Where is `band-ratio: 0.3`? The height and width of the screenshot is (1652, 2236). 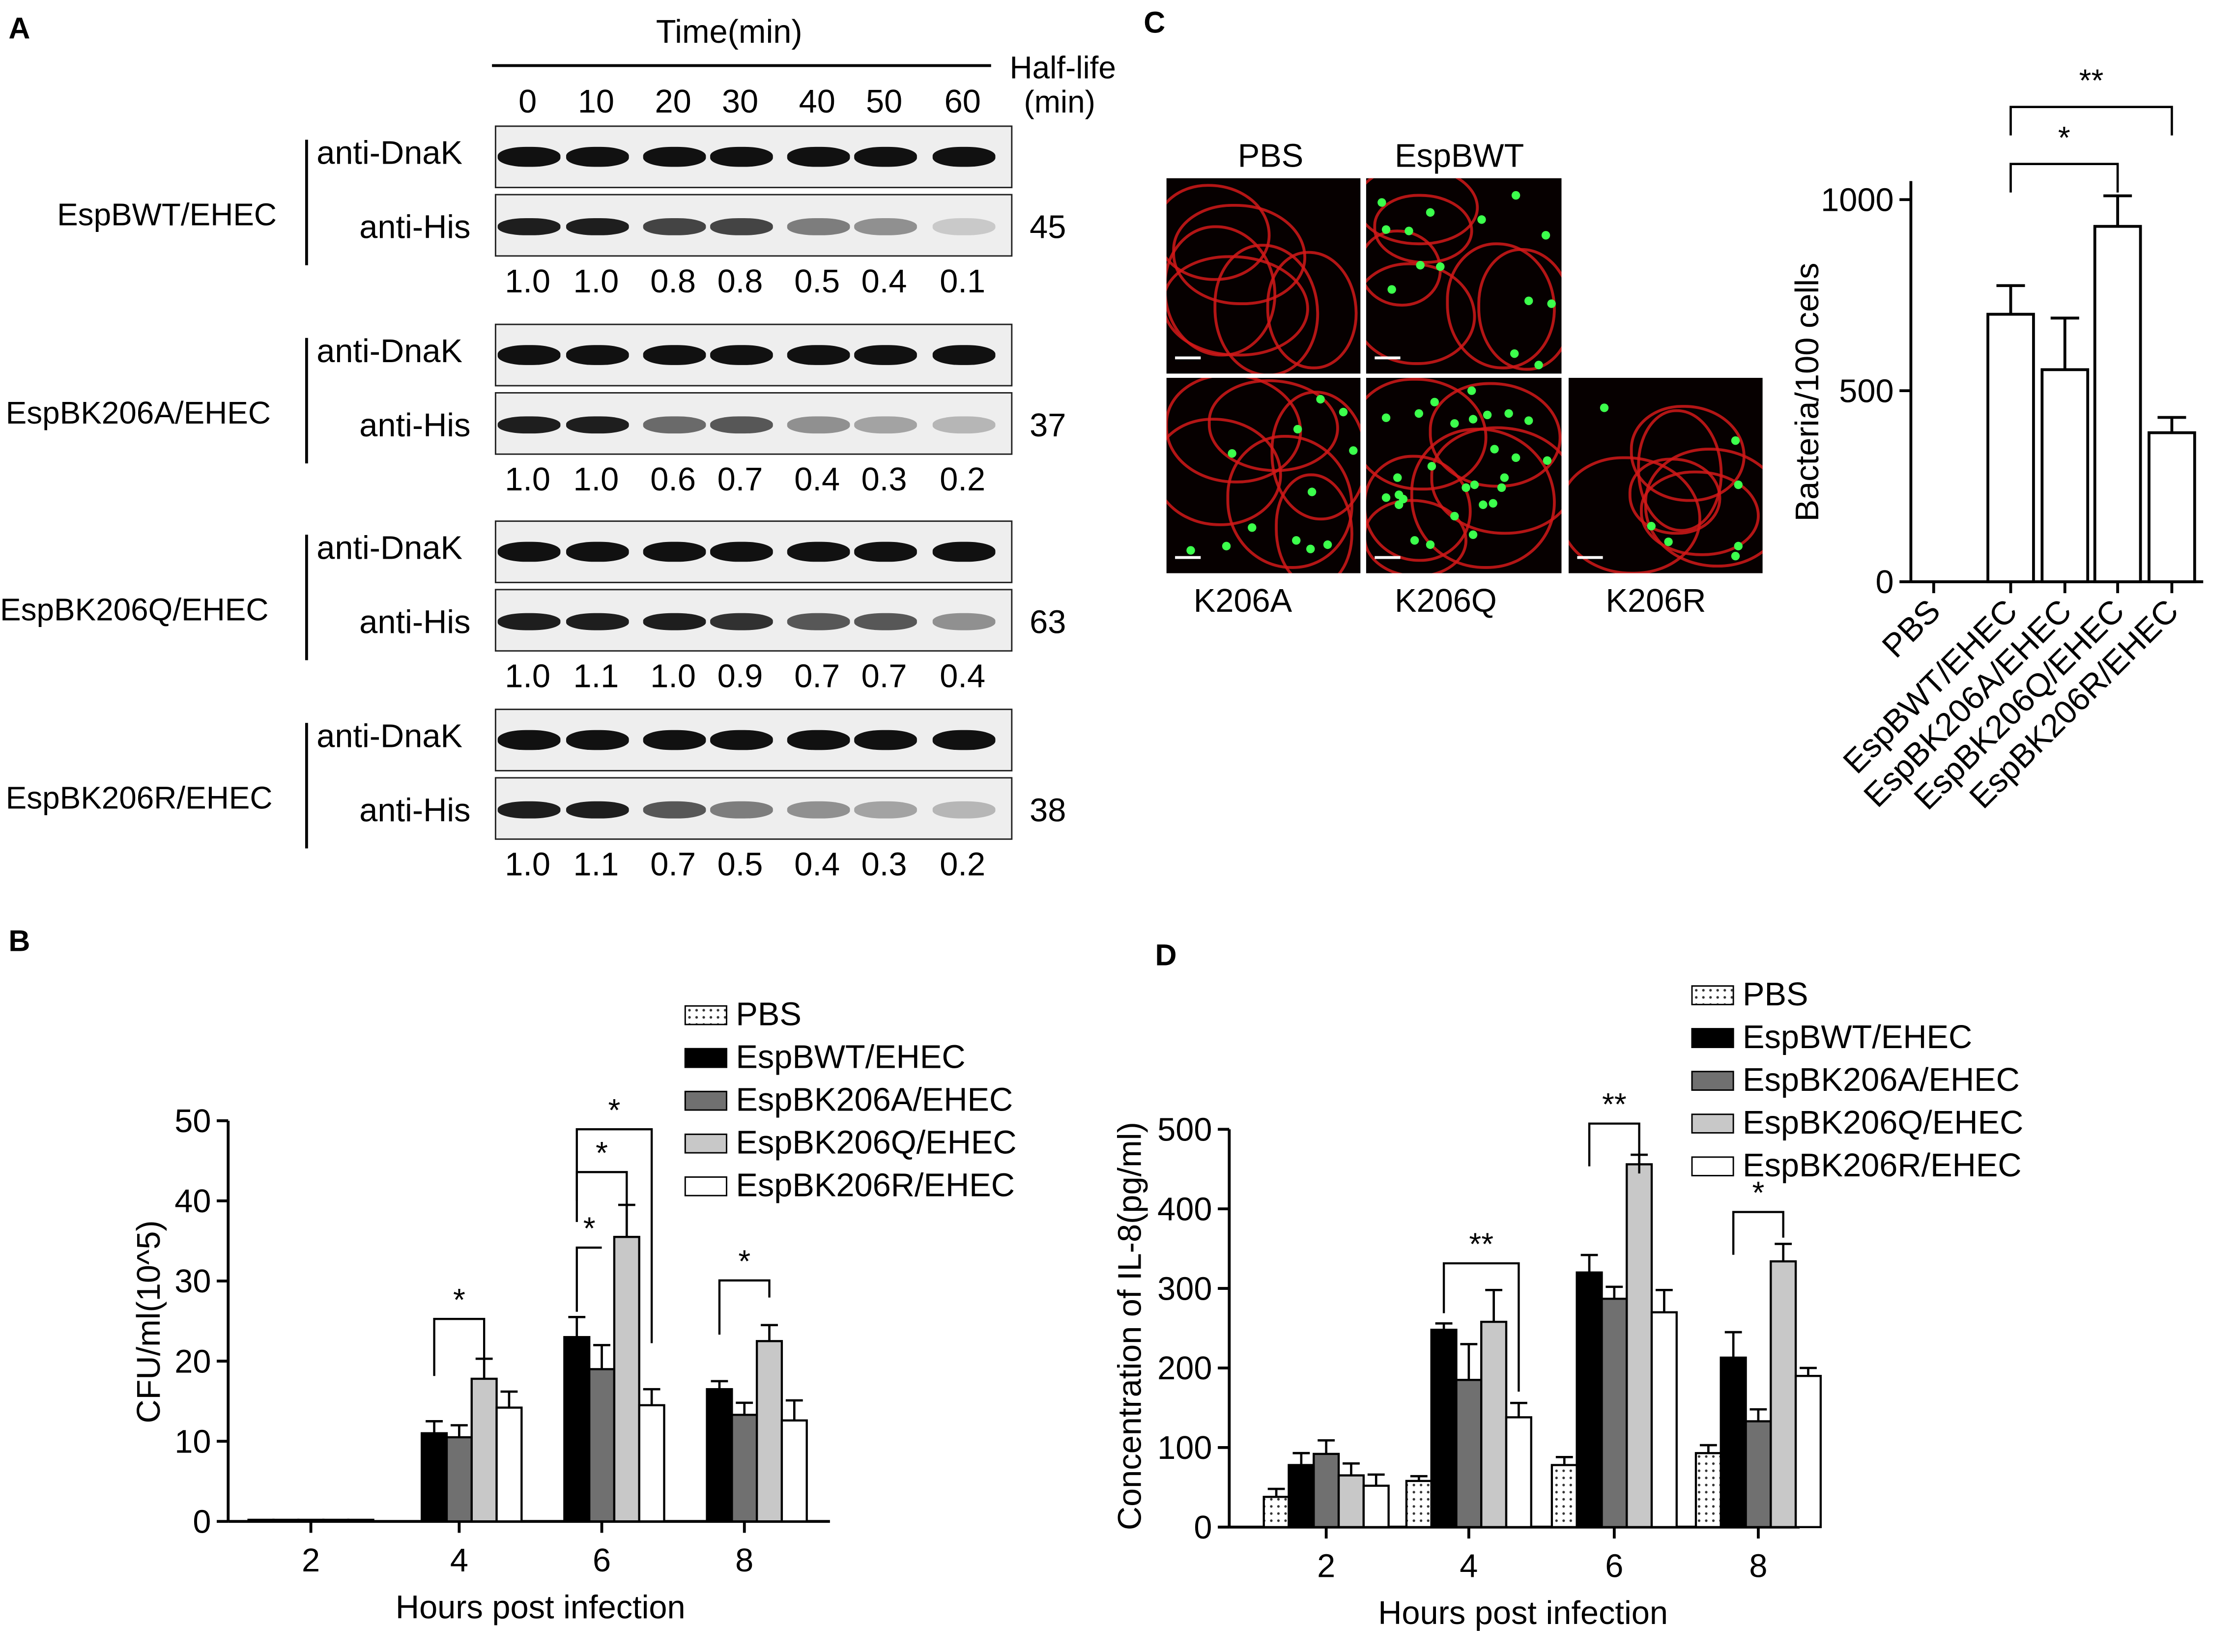 band-ratio: 0.3 is located at coordinates (884, 864).